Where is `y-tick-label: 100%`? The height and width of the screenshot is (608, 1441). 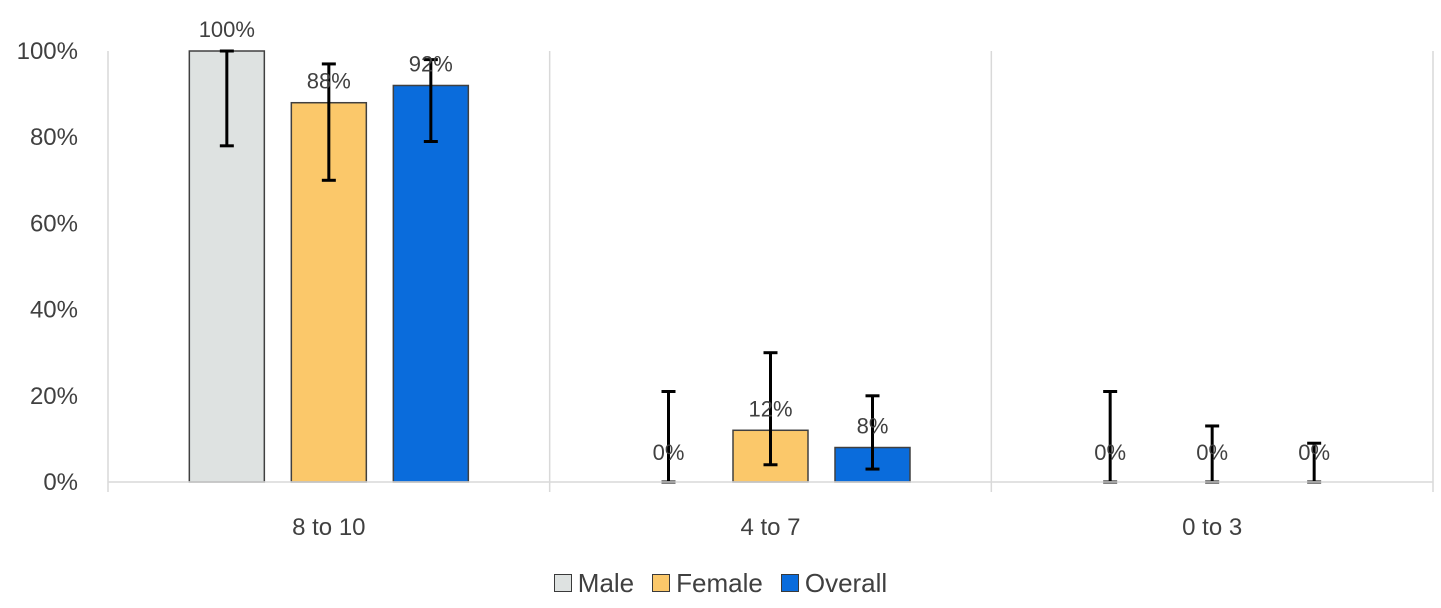
y-tick-label: 100% is located at coordinates (47, 51).